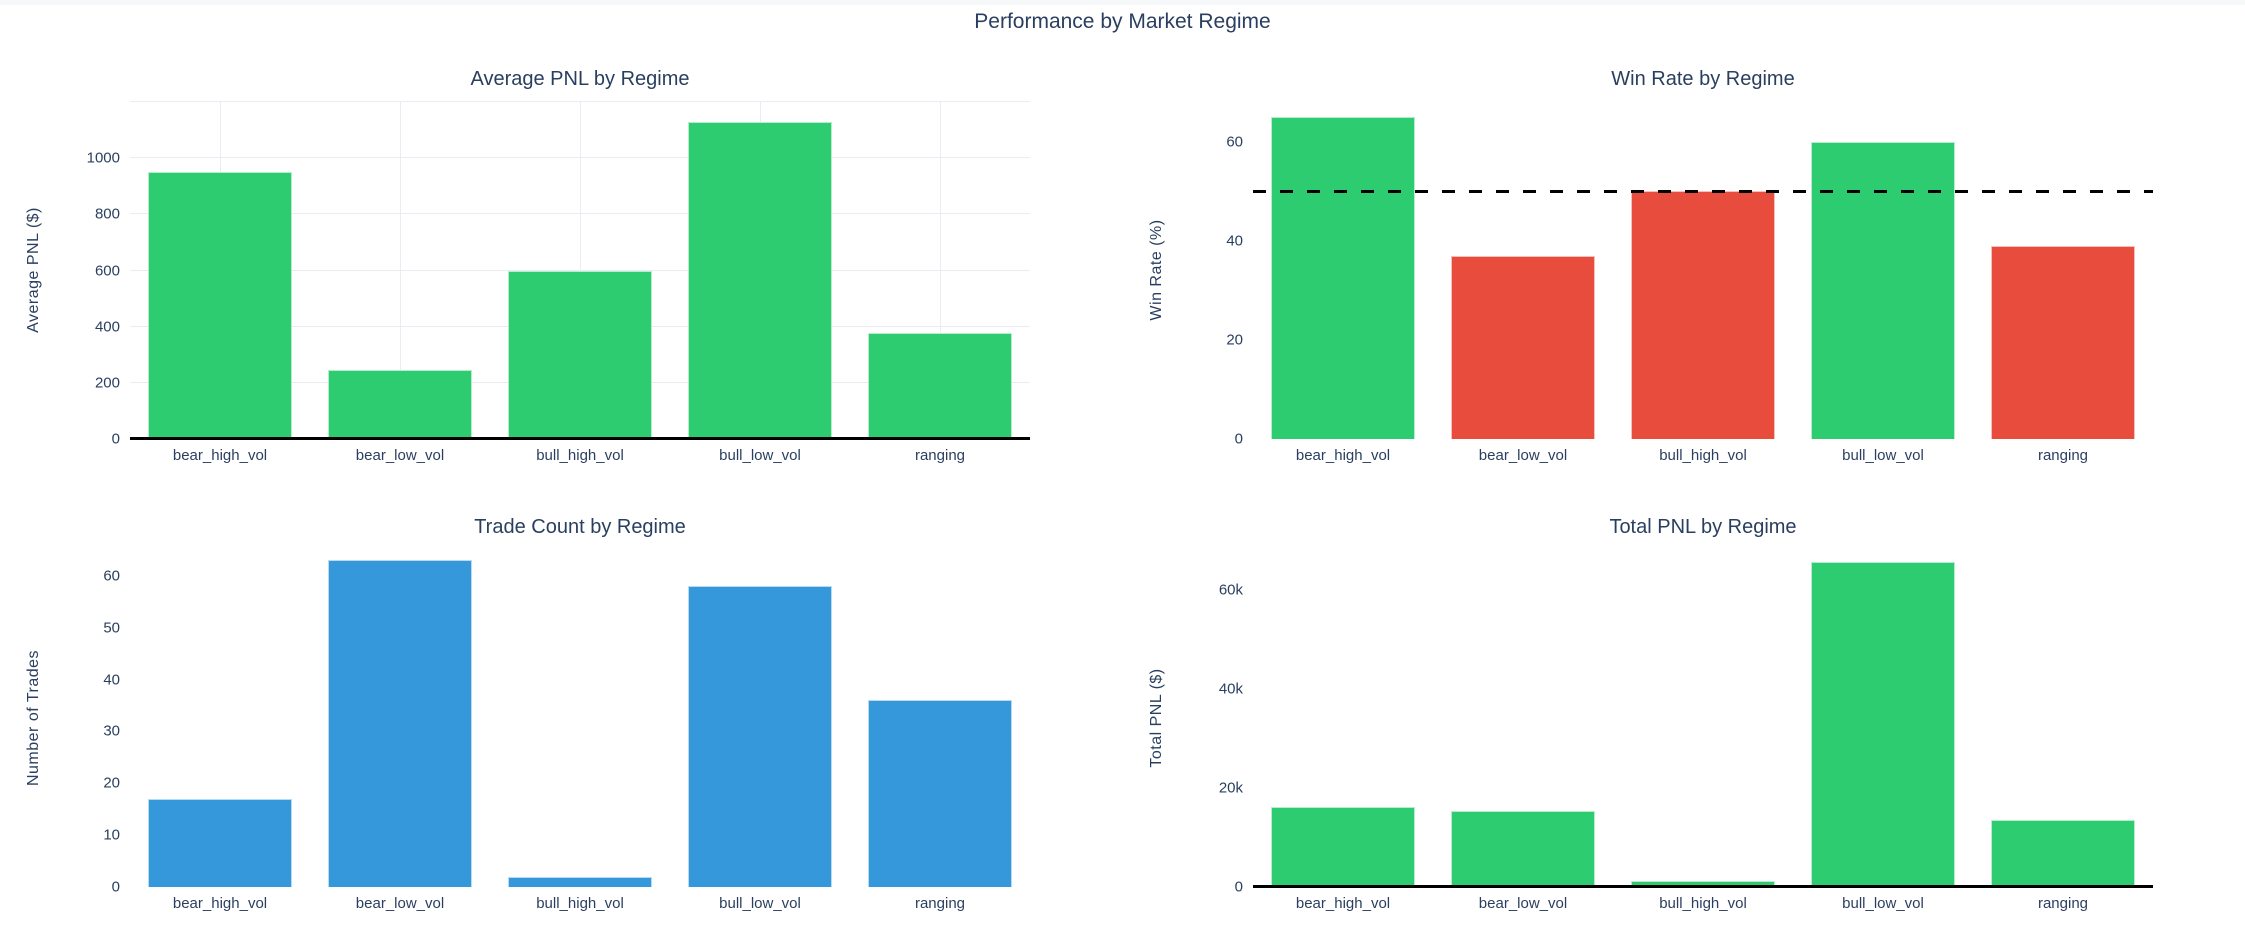  Describe the element at coordinates (111, 835) in the screenshot. I see `y-tick-label: 10` at that location.